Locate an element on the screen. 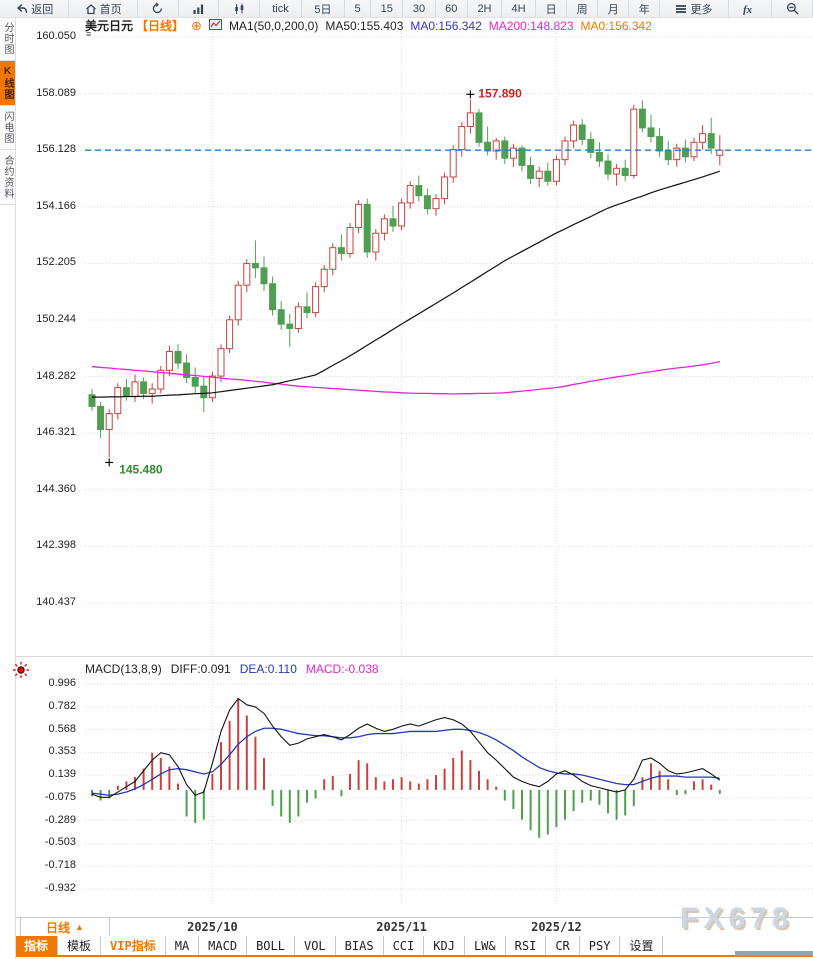 This screenshot has width=813, height=959. back-button-label: 返回 is located at coordinates (42, 9).